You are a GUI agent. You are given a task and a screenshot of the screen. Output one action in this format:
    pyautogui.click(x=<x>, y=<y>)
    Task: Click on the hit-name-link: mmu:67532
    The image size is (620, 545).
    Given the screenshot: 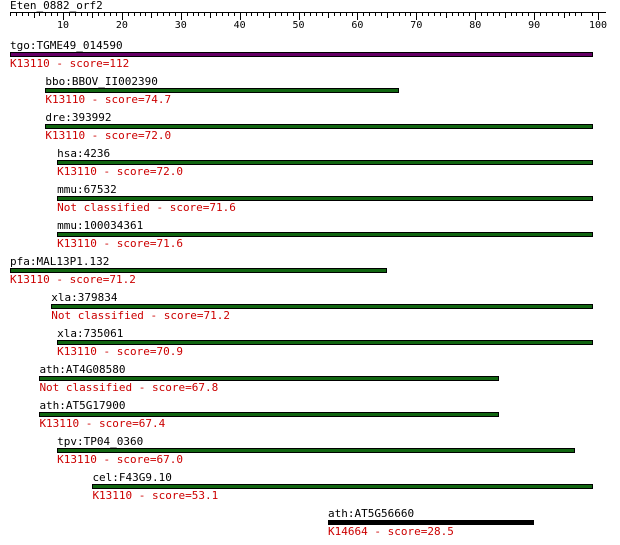 What is the action you would take?
    pyautogui.click(x=87, y=189)
    